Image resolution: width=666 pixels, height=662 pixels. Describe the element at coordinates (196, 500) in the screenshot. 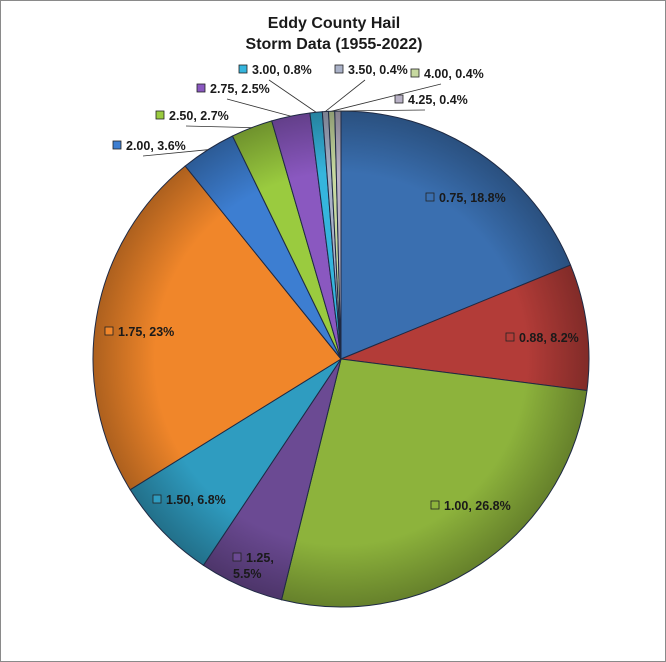

I see `data-label-1-50: 1.50, 6.8%` at that location.